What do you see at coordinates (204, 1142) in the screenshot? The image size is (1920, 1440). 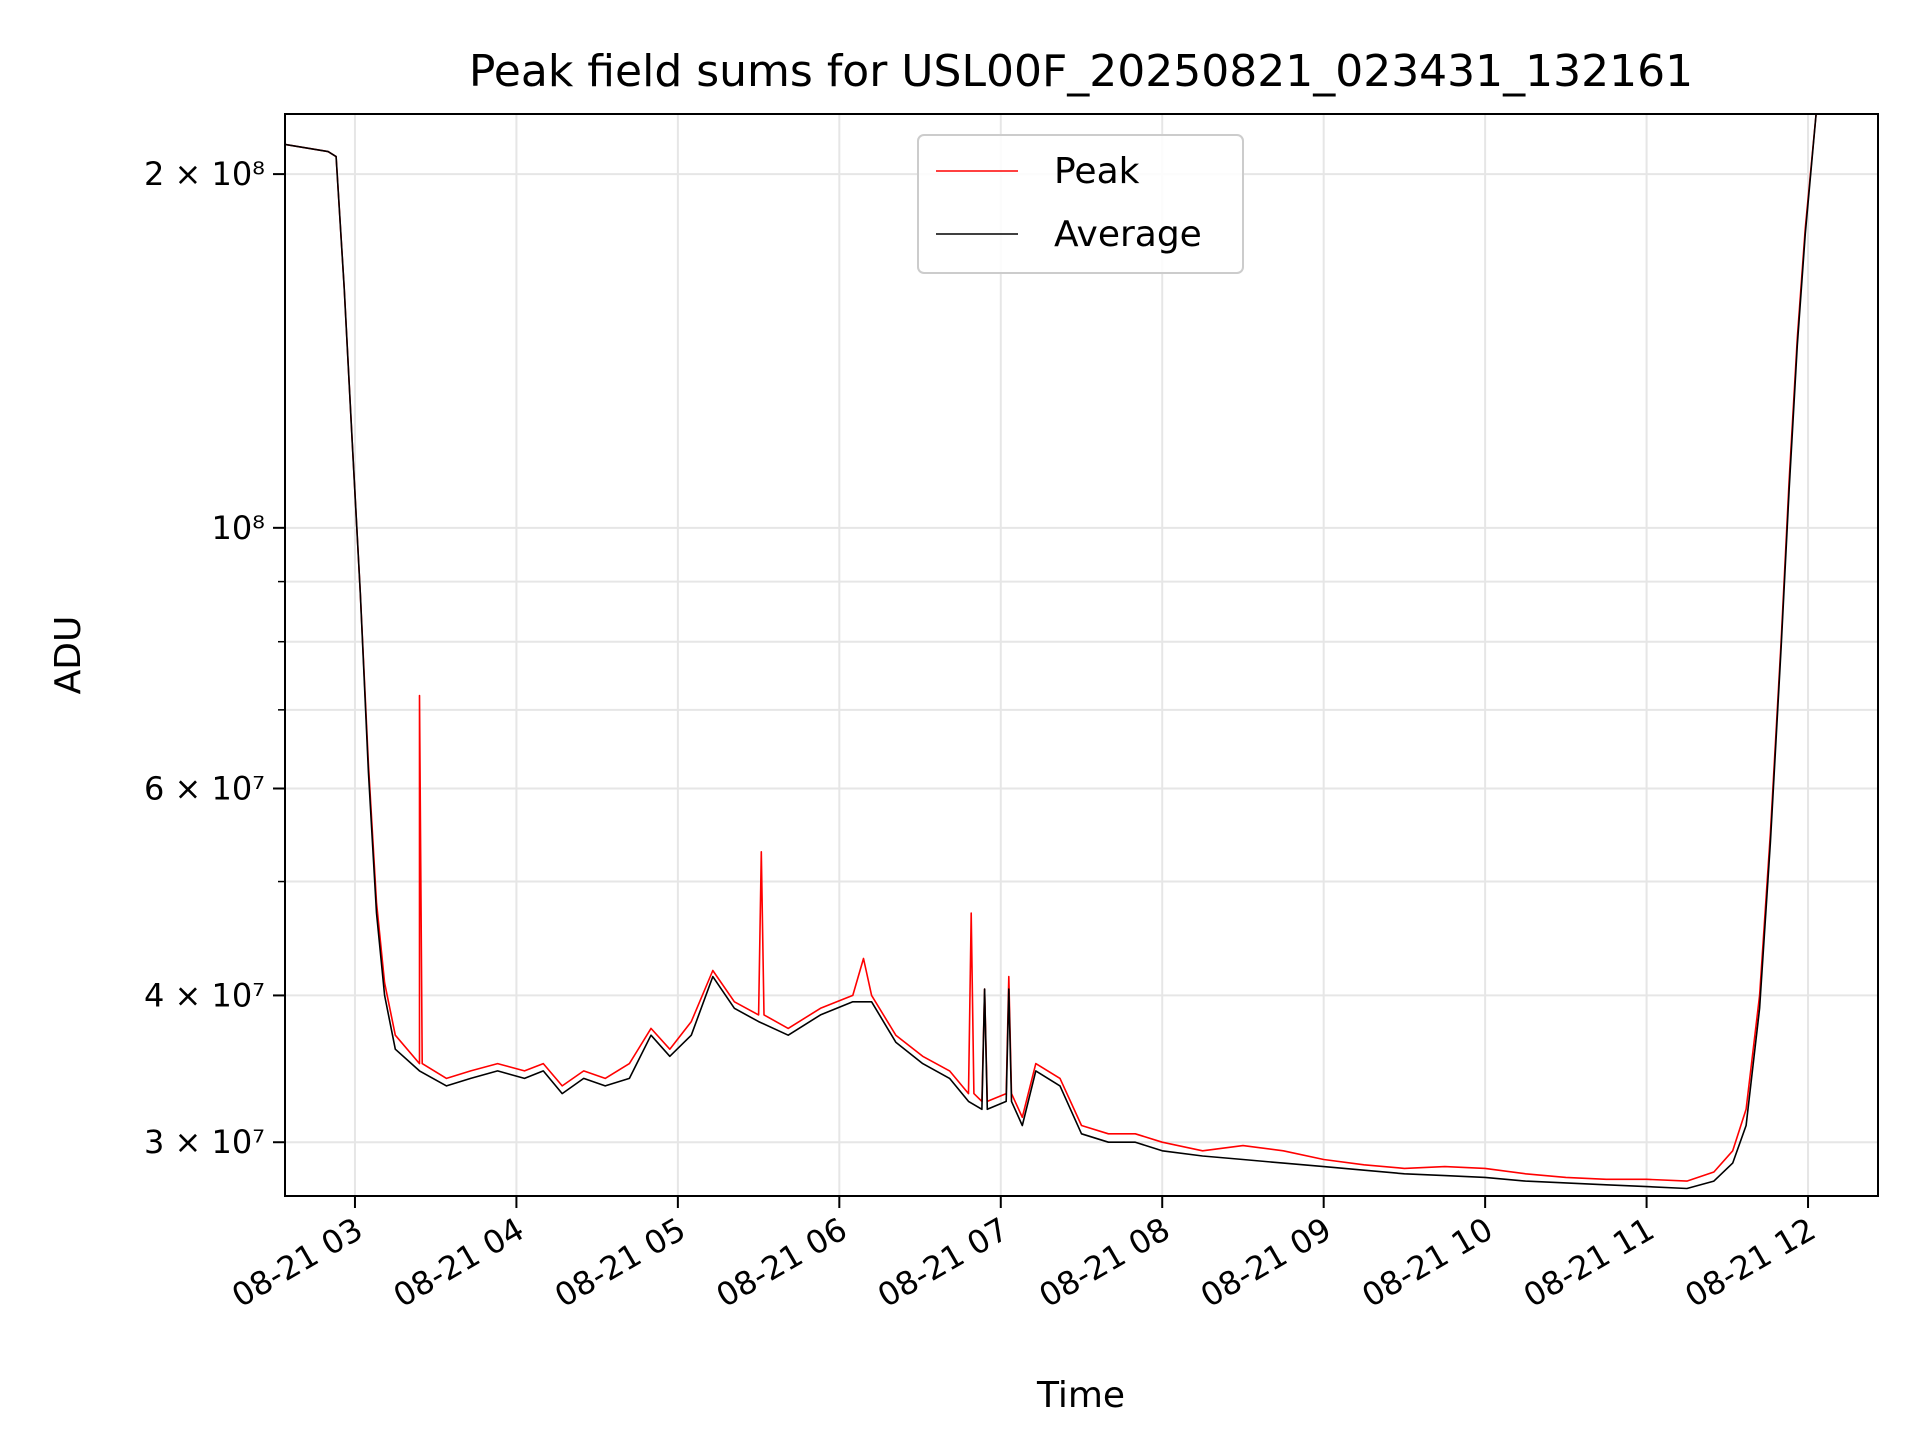 I see `y-tick-label: 3 × 10⁷` at bounding box center [204, 1142].